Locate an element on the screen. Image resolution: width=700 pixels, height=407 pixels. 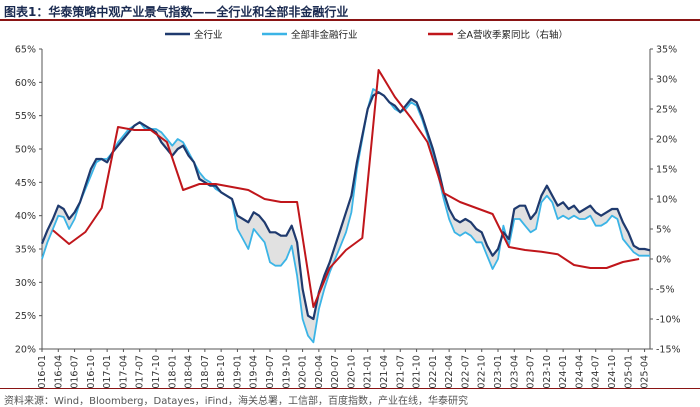
x-tick-label: 2025-04 is located at coordinates (645, 371).